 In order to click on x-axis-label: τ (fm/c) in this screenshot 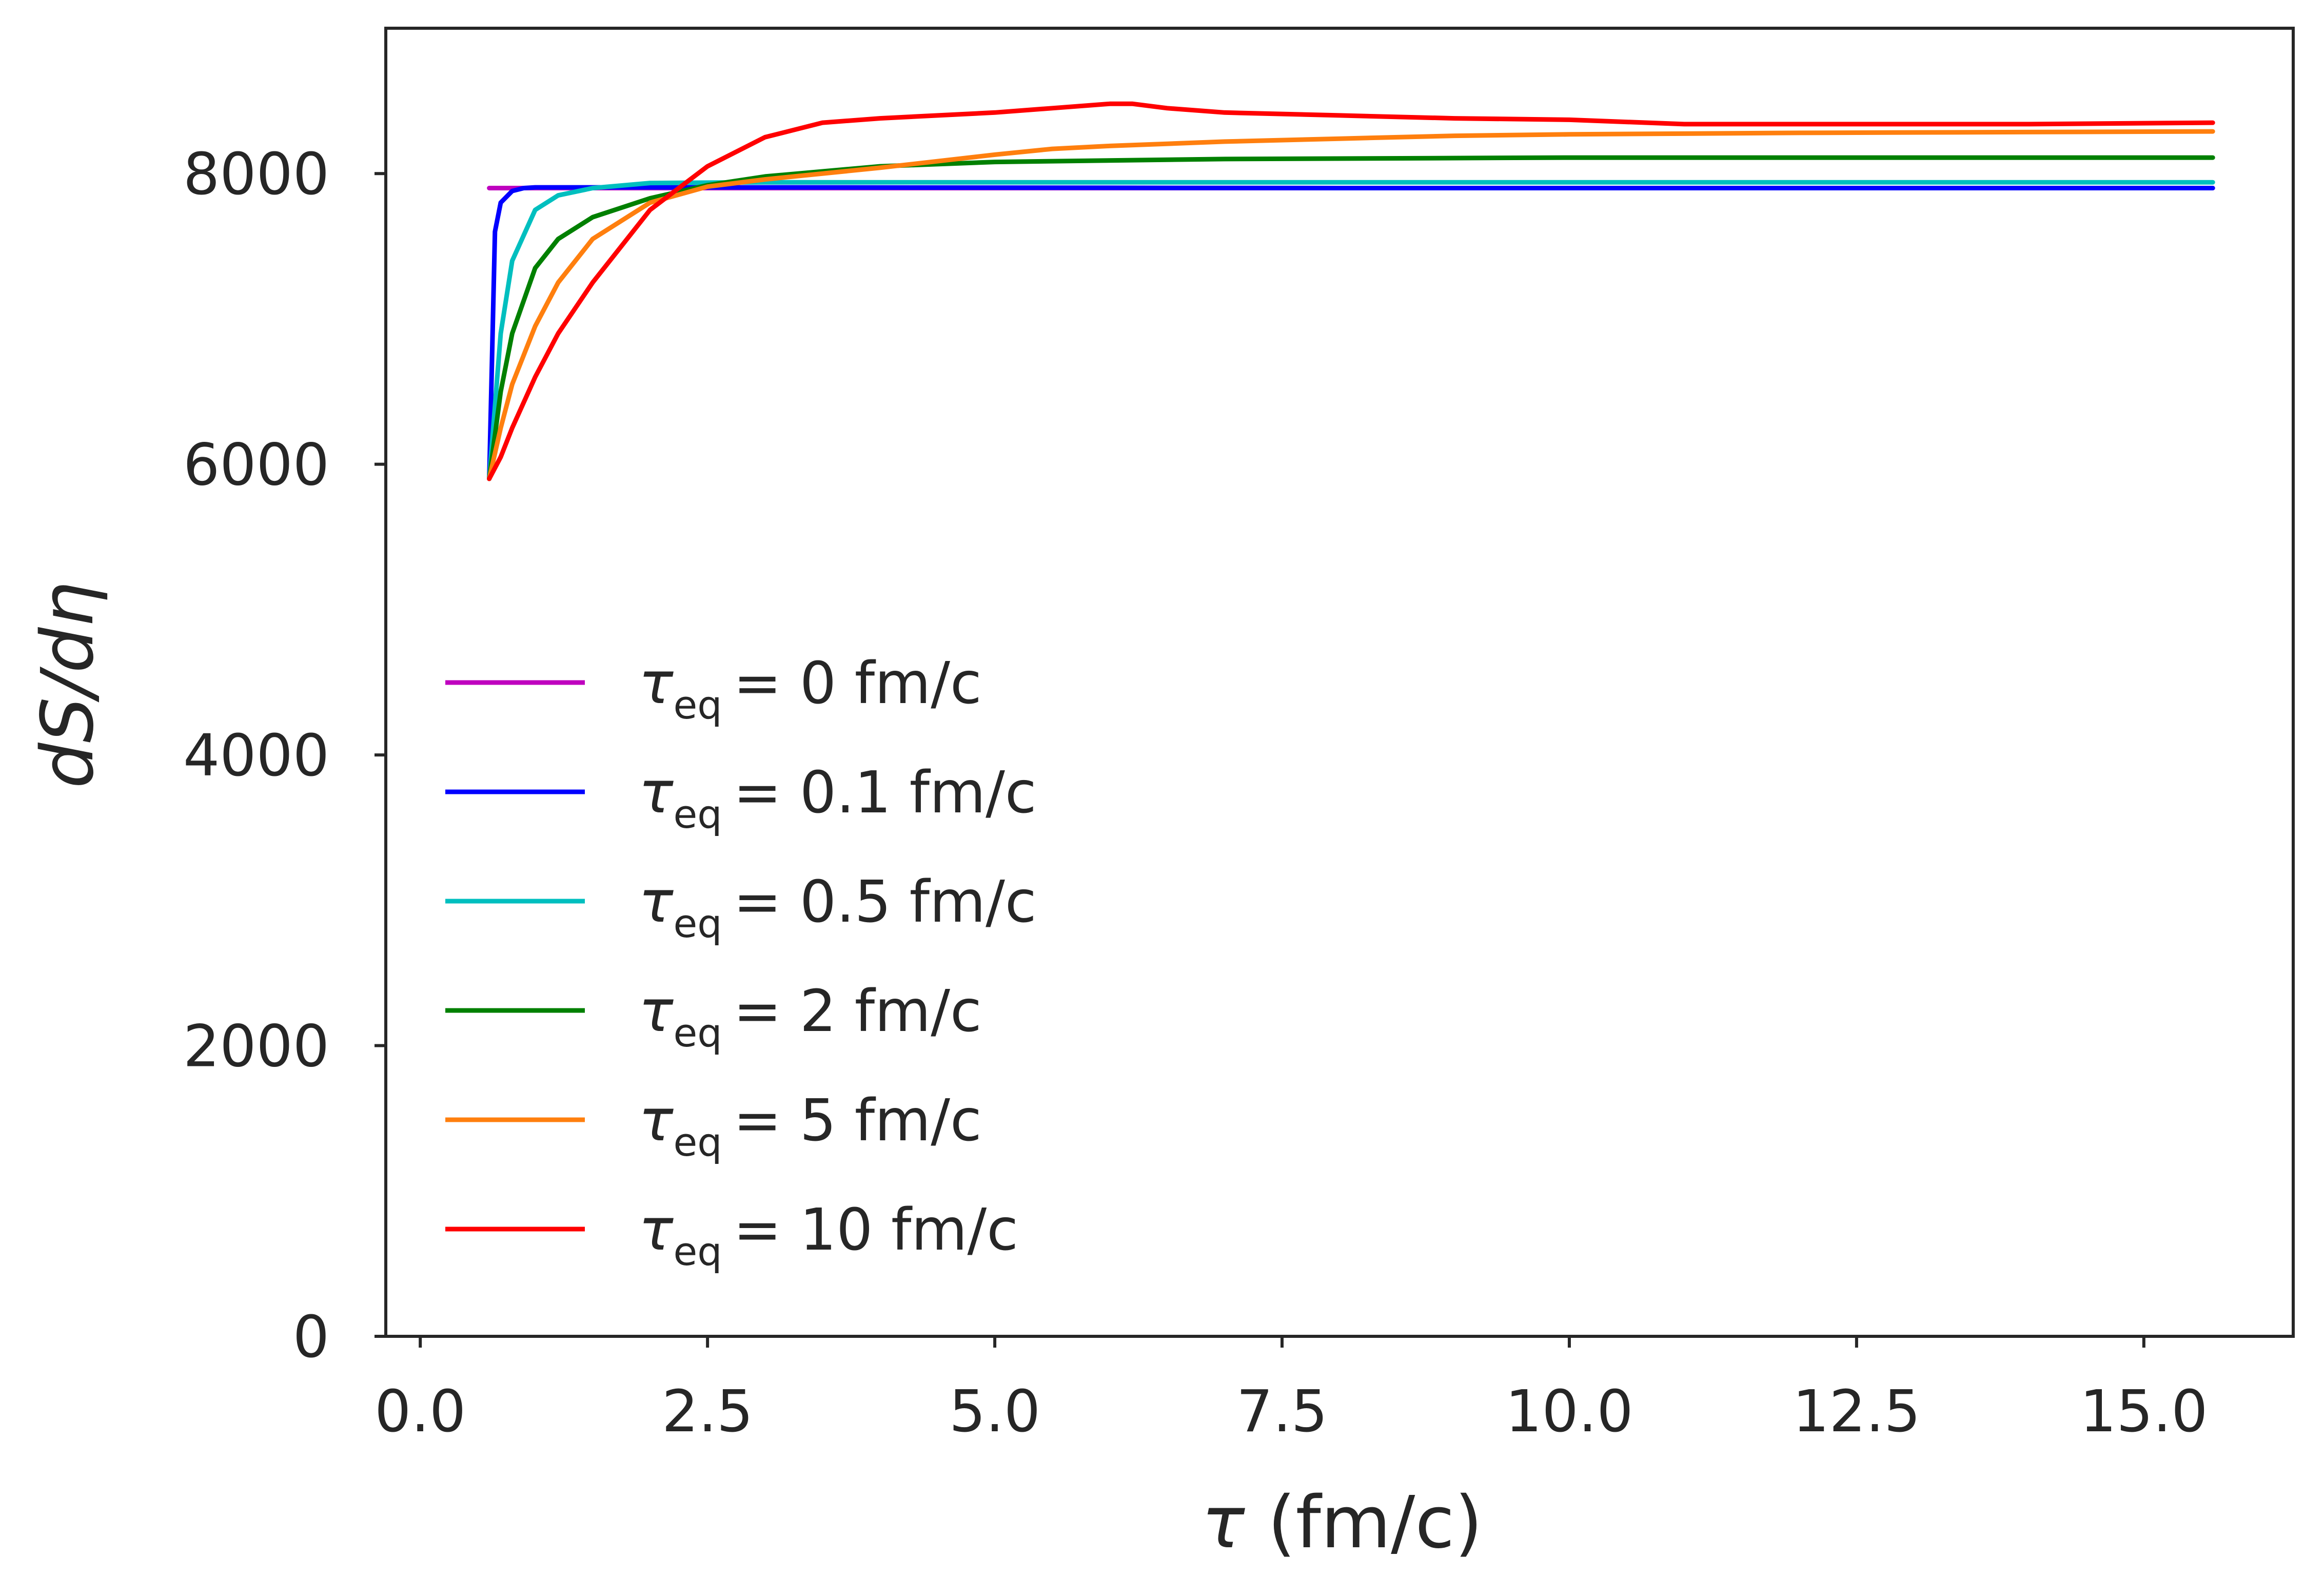, I will do `click(1342, 1523)`.